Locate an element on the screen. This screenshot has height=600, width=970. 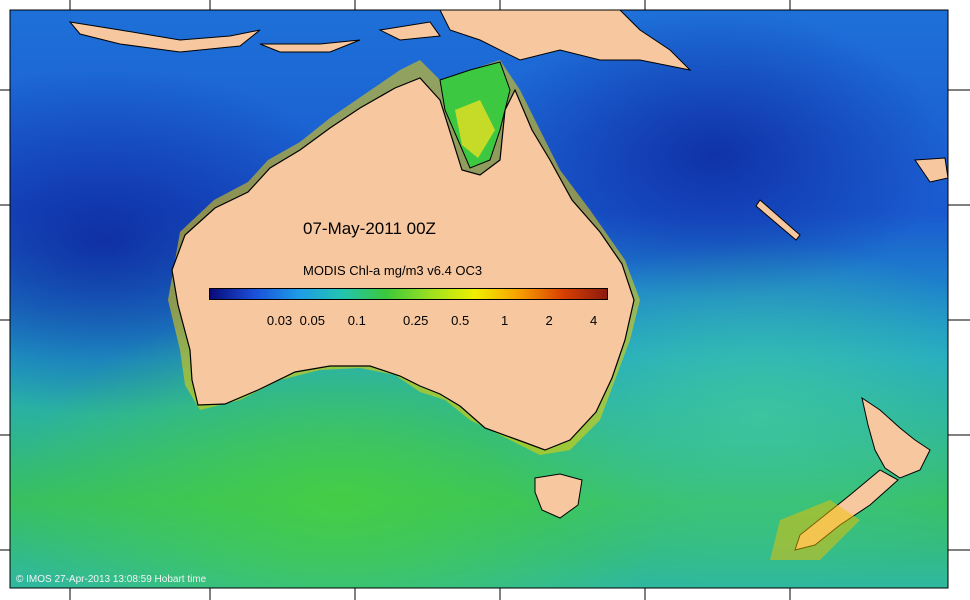
indonesia-land is located at coordinates (164, 37).